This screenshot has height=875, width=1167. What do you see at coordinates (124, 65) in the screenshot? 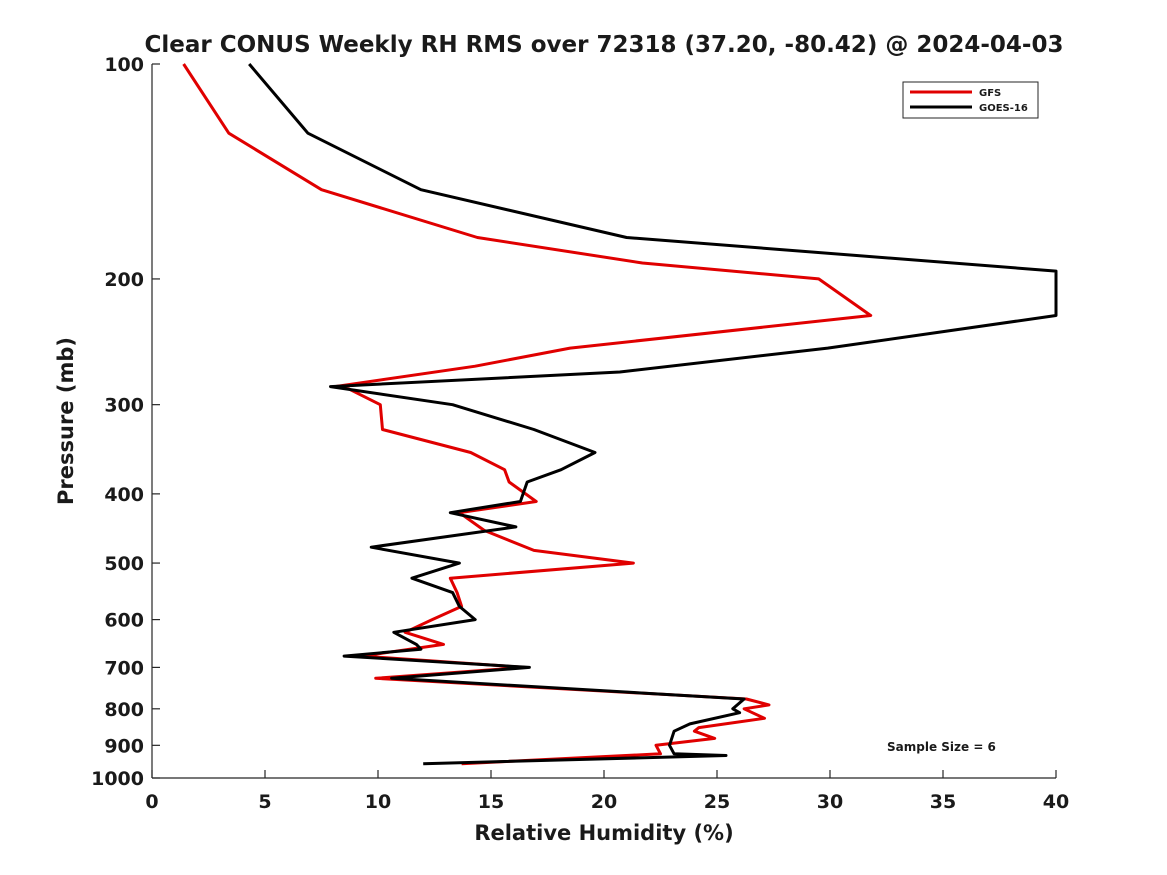
I see `y-tick-label: 100` at bounding box center [124, 65].